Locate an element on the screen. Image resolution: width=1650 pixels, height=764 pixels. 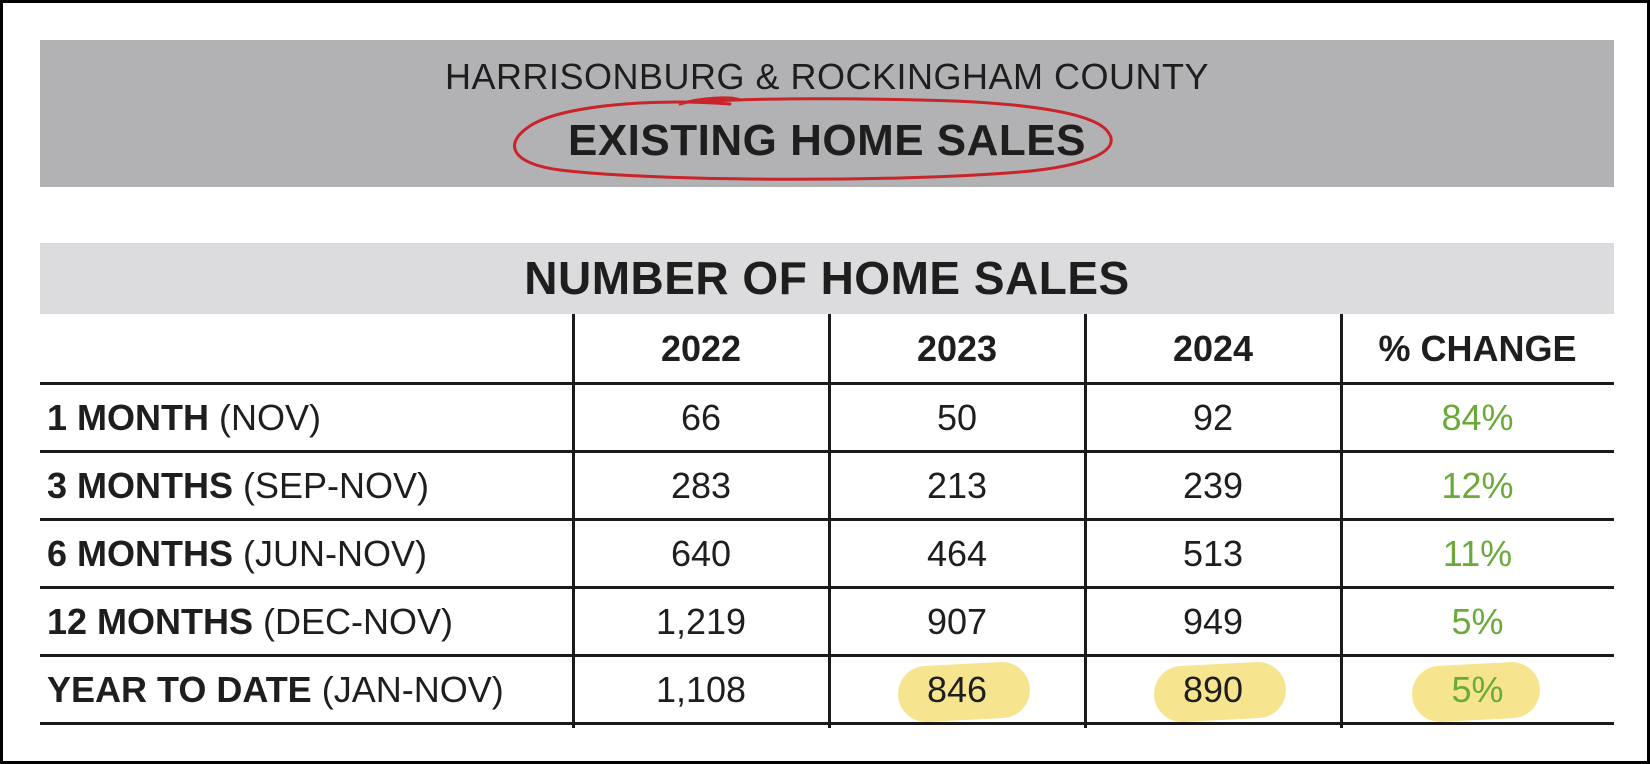
cell-2023: 50 is located at coordinates (957, 417).